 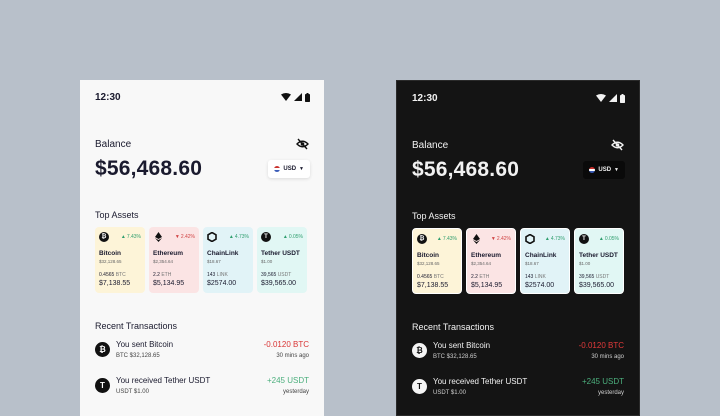 I want to click on asset-price: $2,354.64, so click(x=481, y=263).